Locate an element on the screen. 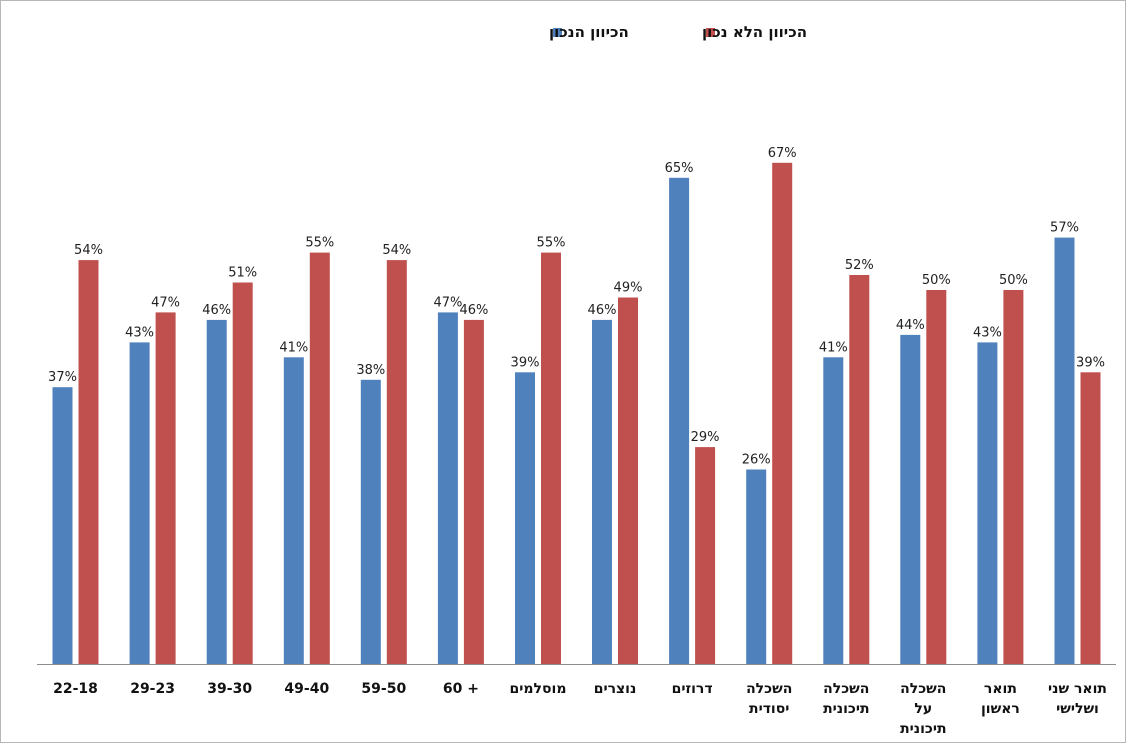 The width and height of the screenshot is (1126, 746). data-label-series2-cat2: 47% is located at coordinates (165, 302).